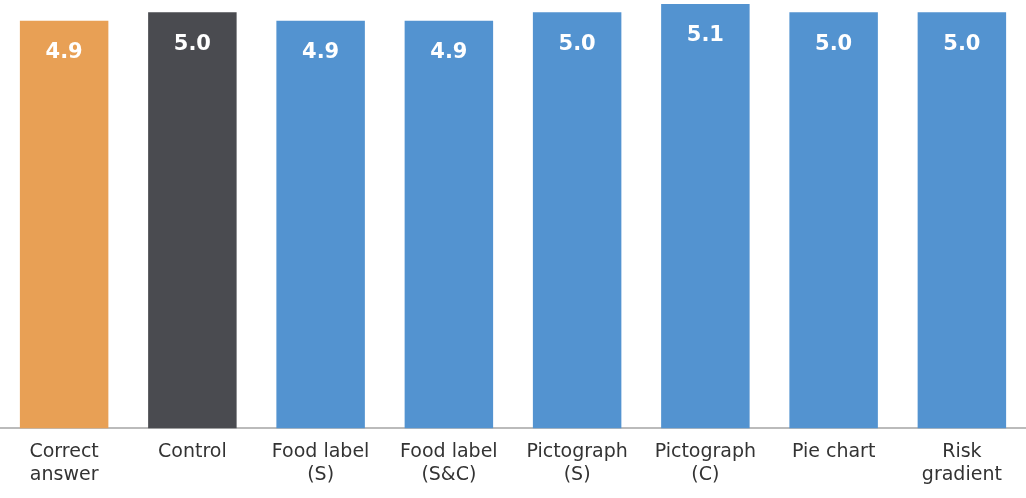  Describe the element at coordinates (449, 461) in the screenshot. I see `x-tick-label: Food label (S&C)` at that location.